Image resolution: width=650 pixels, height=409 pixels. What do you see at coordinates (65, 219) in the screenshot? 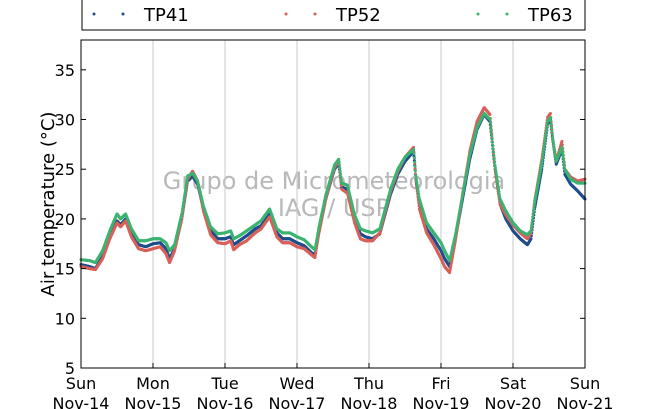
I see `y-tick-label: 20` at bounding box center [65, 219].